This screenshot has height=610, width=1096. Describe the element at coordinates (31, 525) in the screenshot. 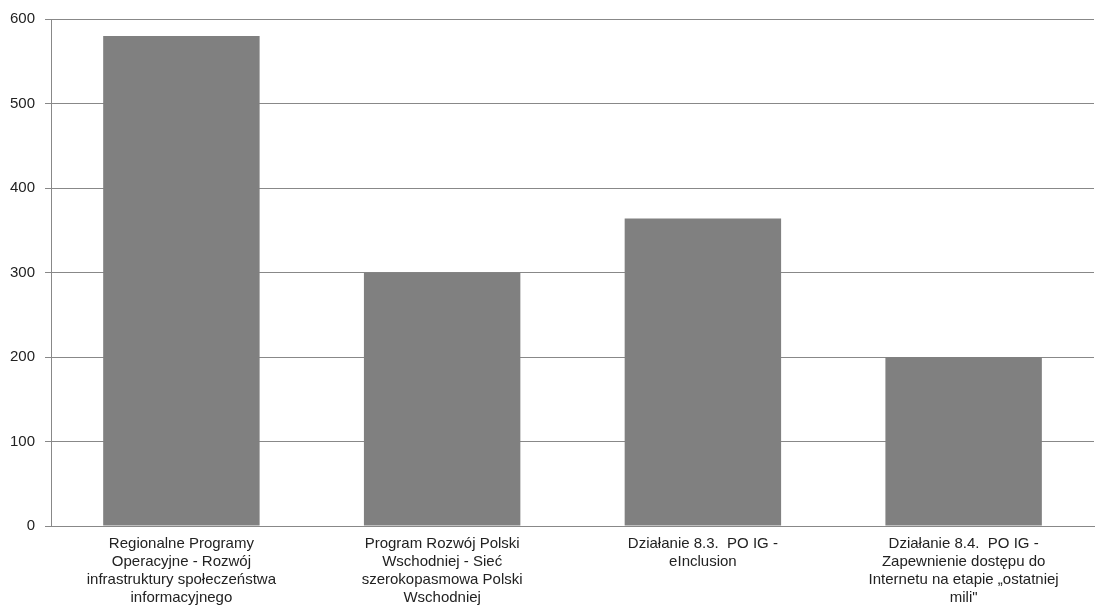

I see `y-tick-label: 0` at that location.